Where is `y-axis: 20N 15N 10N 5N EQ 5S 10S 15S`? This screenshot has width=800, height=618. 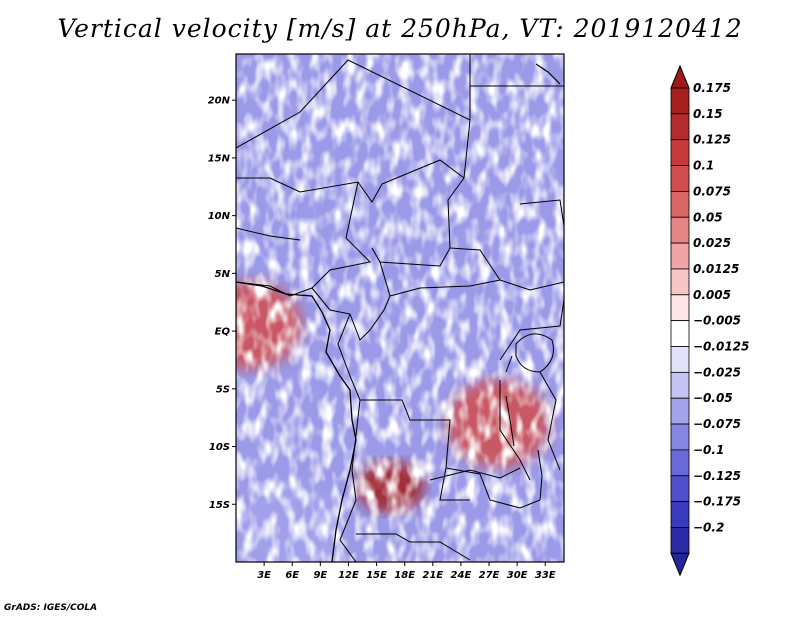
y-axis: 20N 15N 10N 5N EQ 5S 10S 15S is located at coordinates (222, 303).